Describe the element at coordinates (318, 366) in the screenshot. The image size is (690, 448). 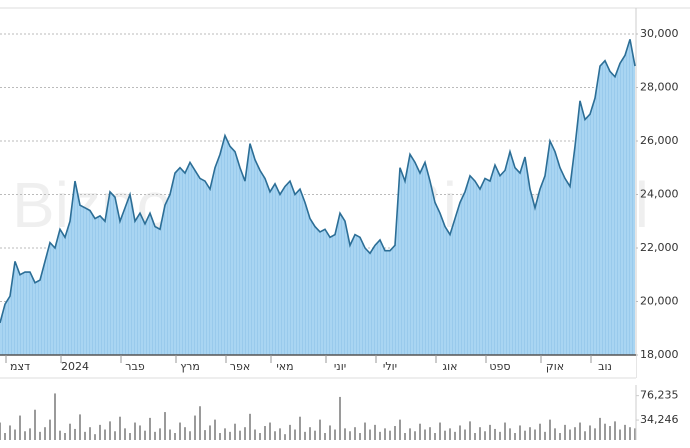
I see `x-axis-band` at that location.